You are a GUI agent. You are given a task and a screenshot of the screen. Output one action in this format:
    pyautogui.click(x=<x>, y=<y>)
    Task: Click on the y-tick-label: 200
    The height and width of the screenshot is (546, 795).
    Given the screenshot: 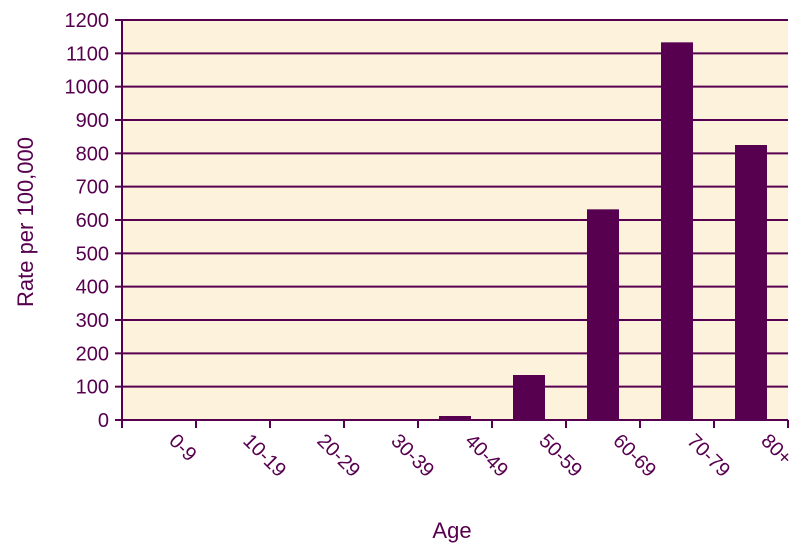 What is the action you would take?
    pyautogui.click(x=92, y=354)
    